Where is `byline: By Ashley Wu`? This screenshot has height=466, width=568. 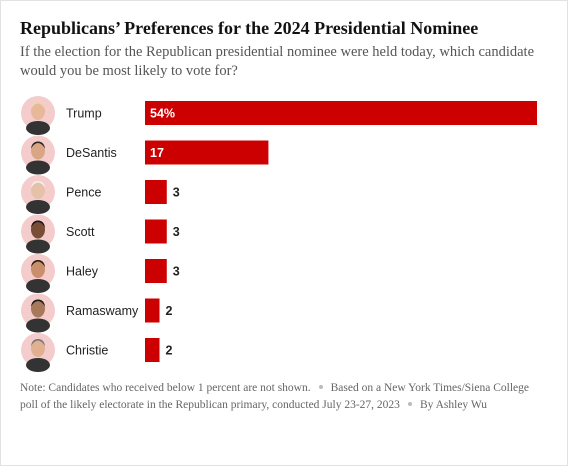
byline: By Ashley Wu is located at coordinates (453, 404).